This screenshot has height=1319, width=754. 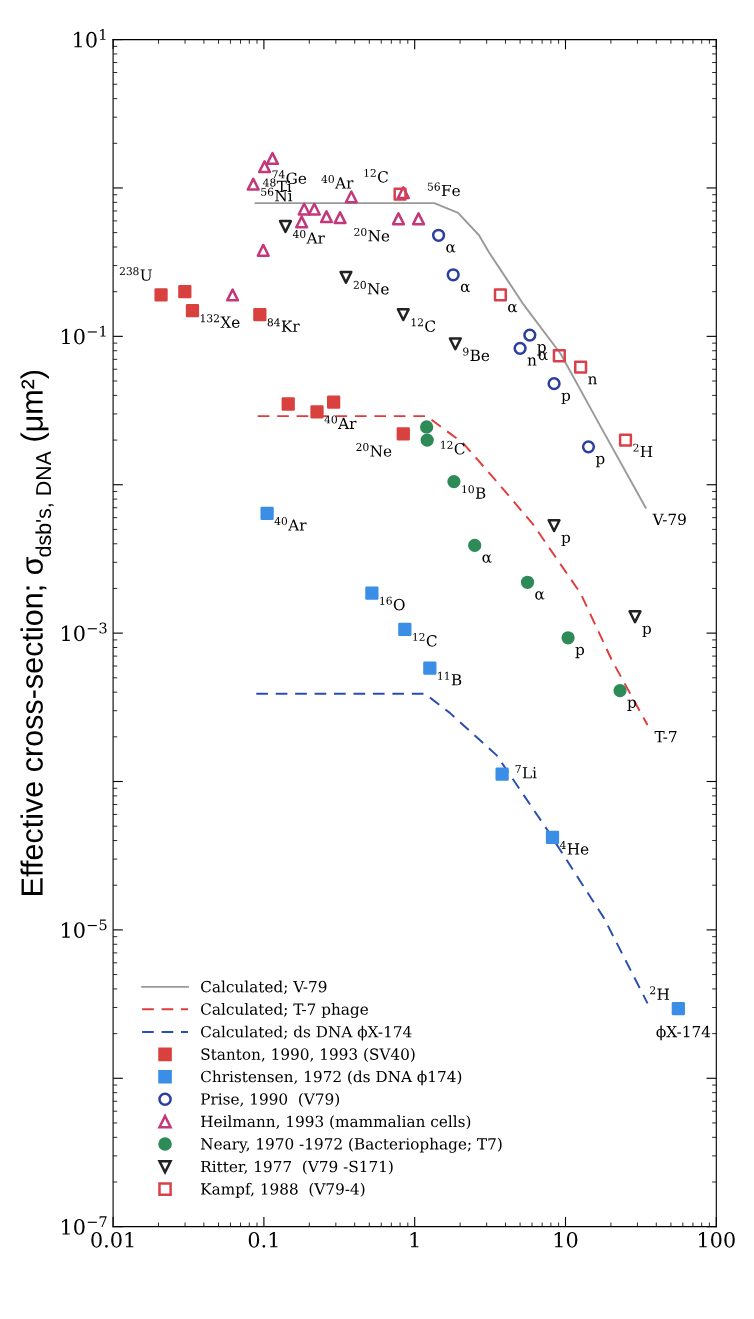 What do you see at coordinates (683, 1033) in the screenshot?
I see `annotation: ϕX-174` at bounding box center [683, 1033].